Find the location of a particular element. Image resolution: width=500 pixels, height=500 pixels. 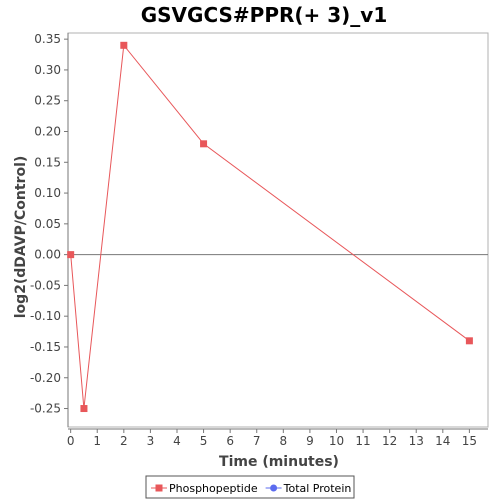

y-tick-label: 0.35 is located at coordinates (47, 39).